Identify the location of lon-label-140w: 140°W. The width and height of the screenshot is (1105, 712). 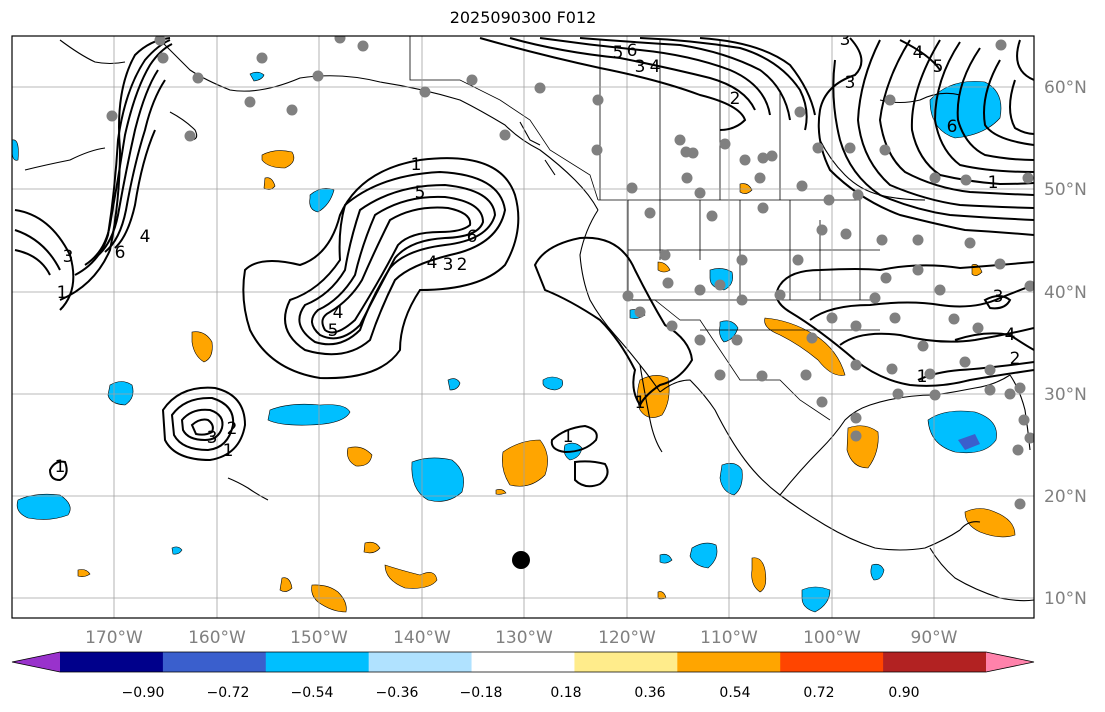
(422, 638).